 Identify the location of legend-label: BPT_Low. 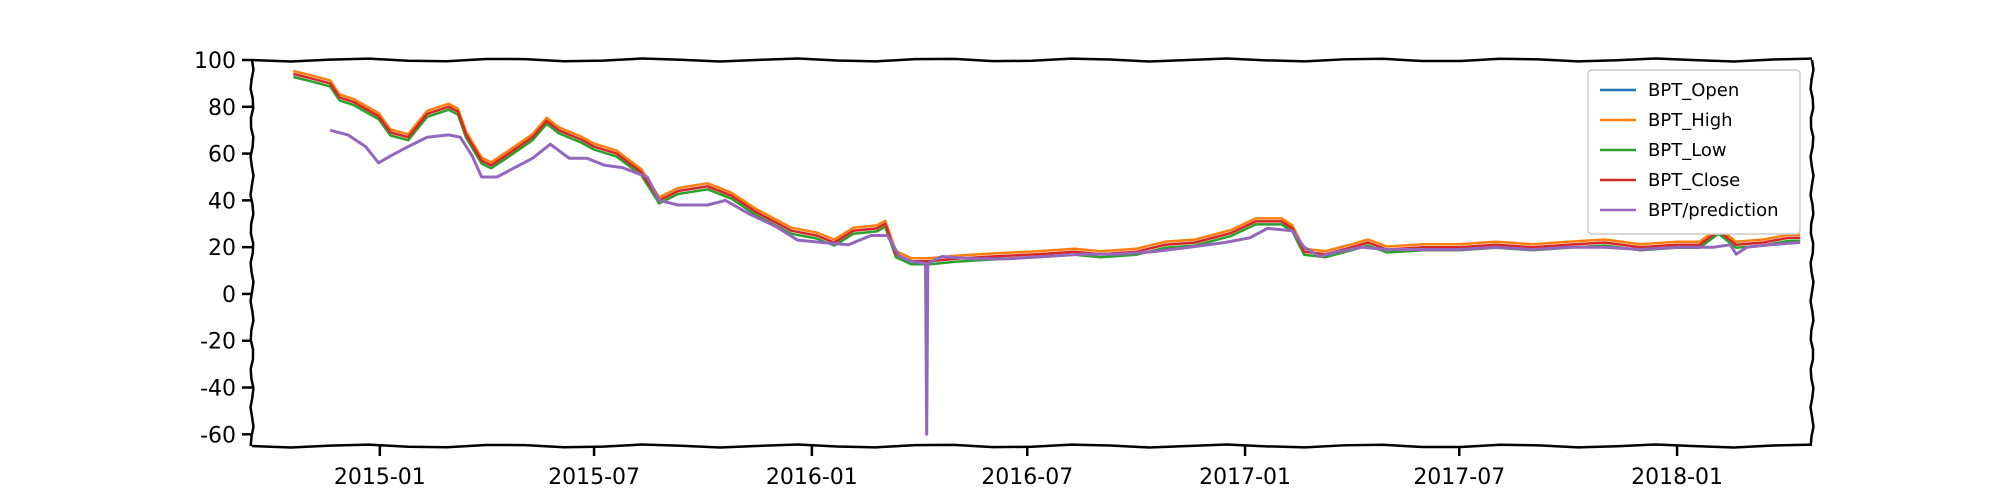
(1687, 150).